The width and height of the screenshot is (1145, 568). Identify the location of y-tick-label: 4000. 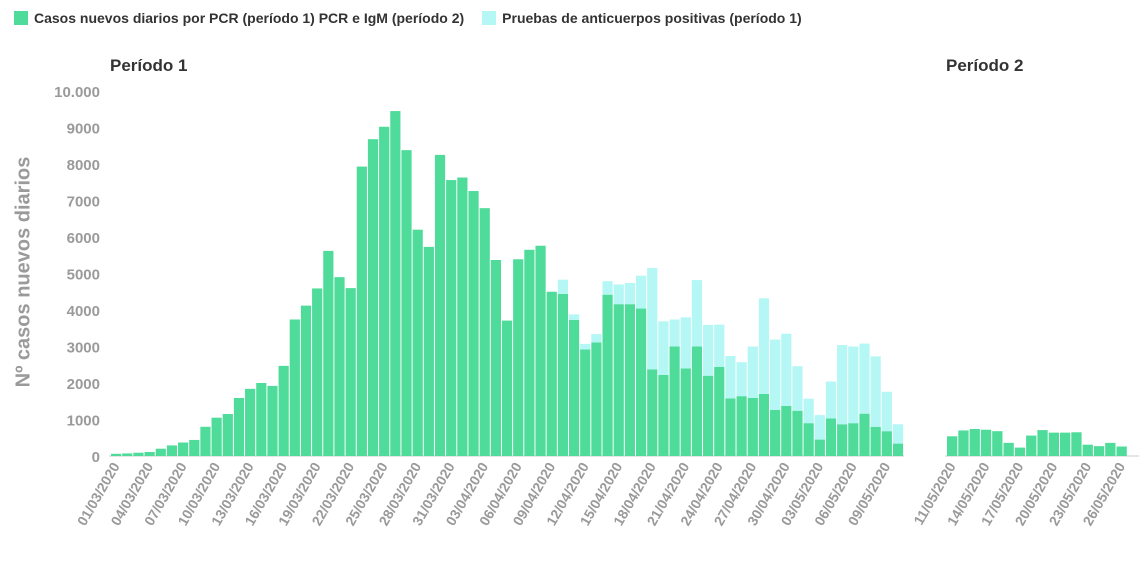
(83, 311).